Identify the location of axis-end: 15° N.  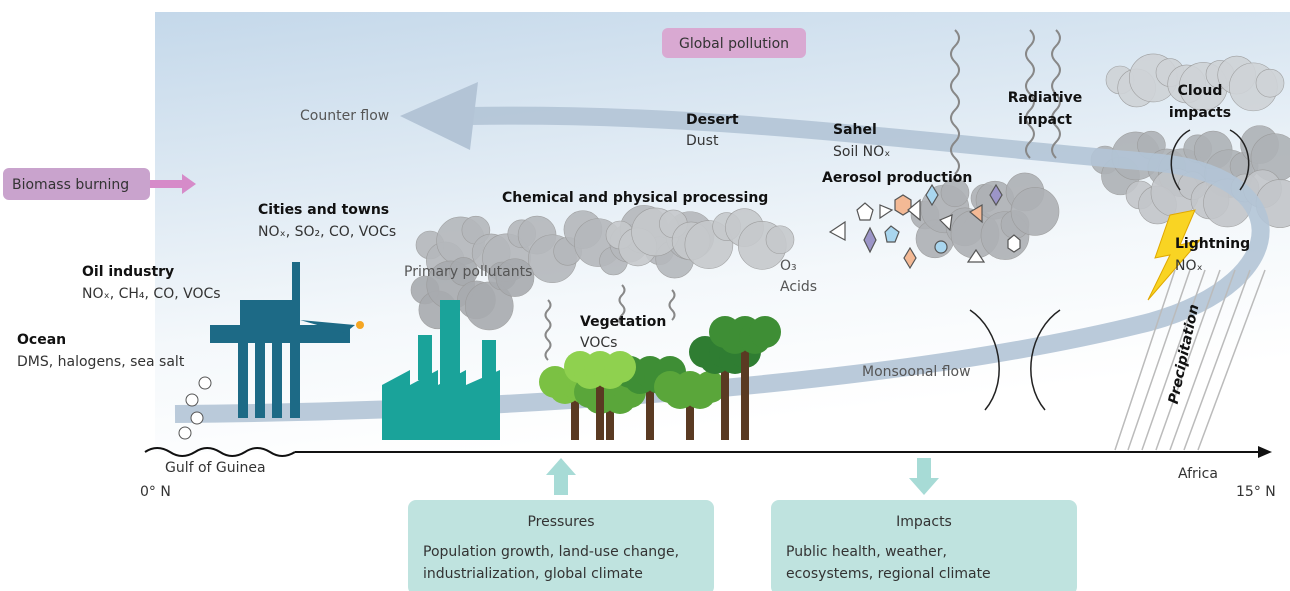
(1256, 492).